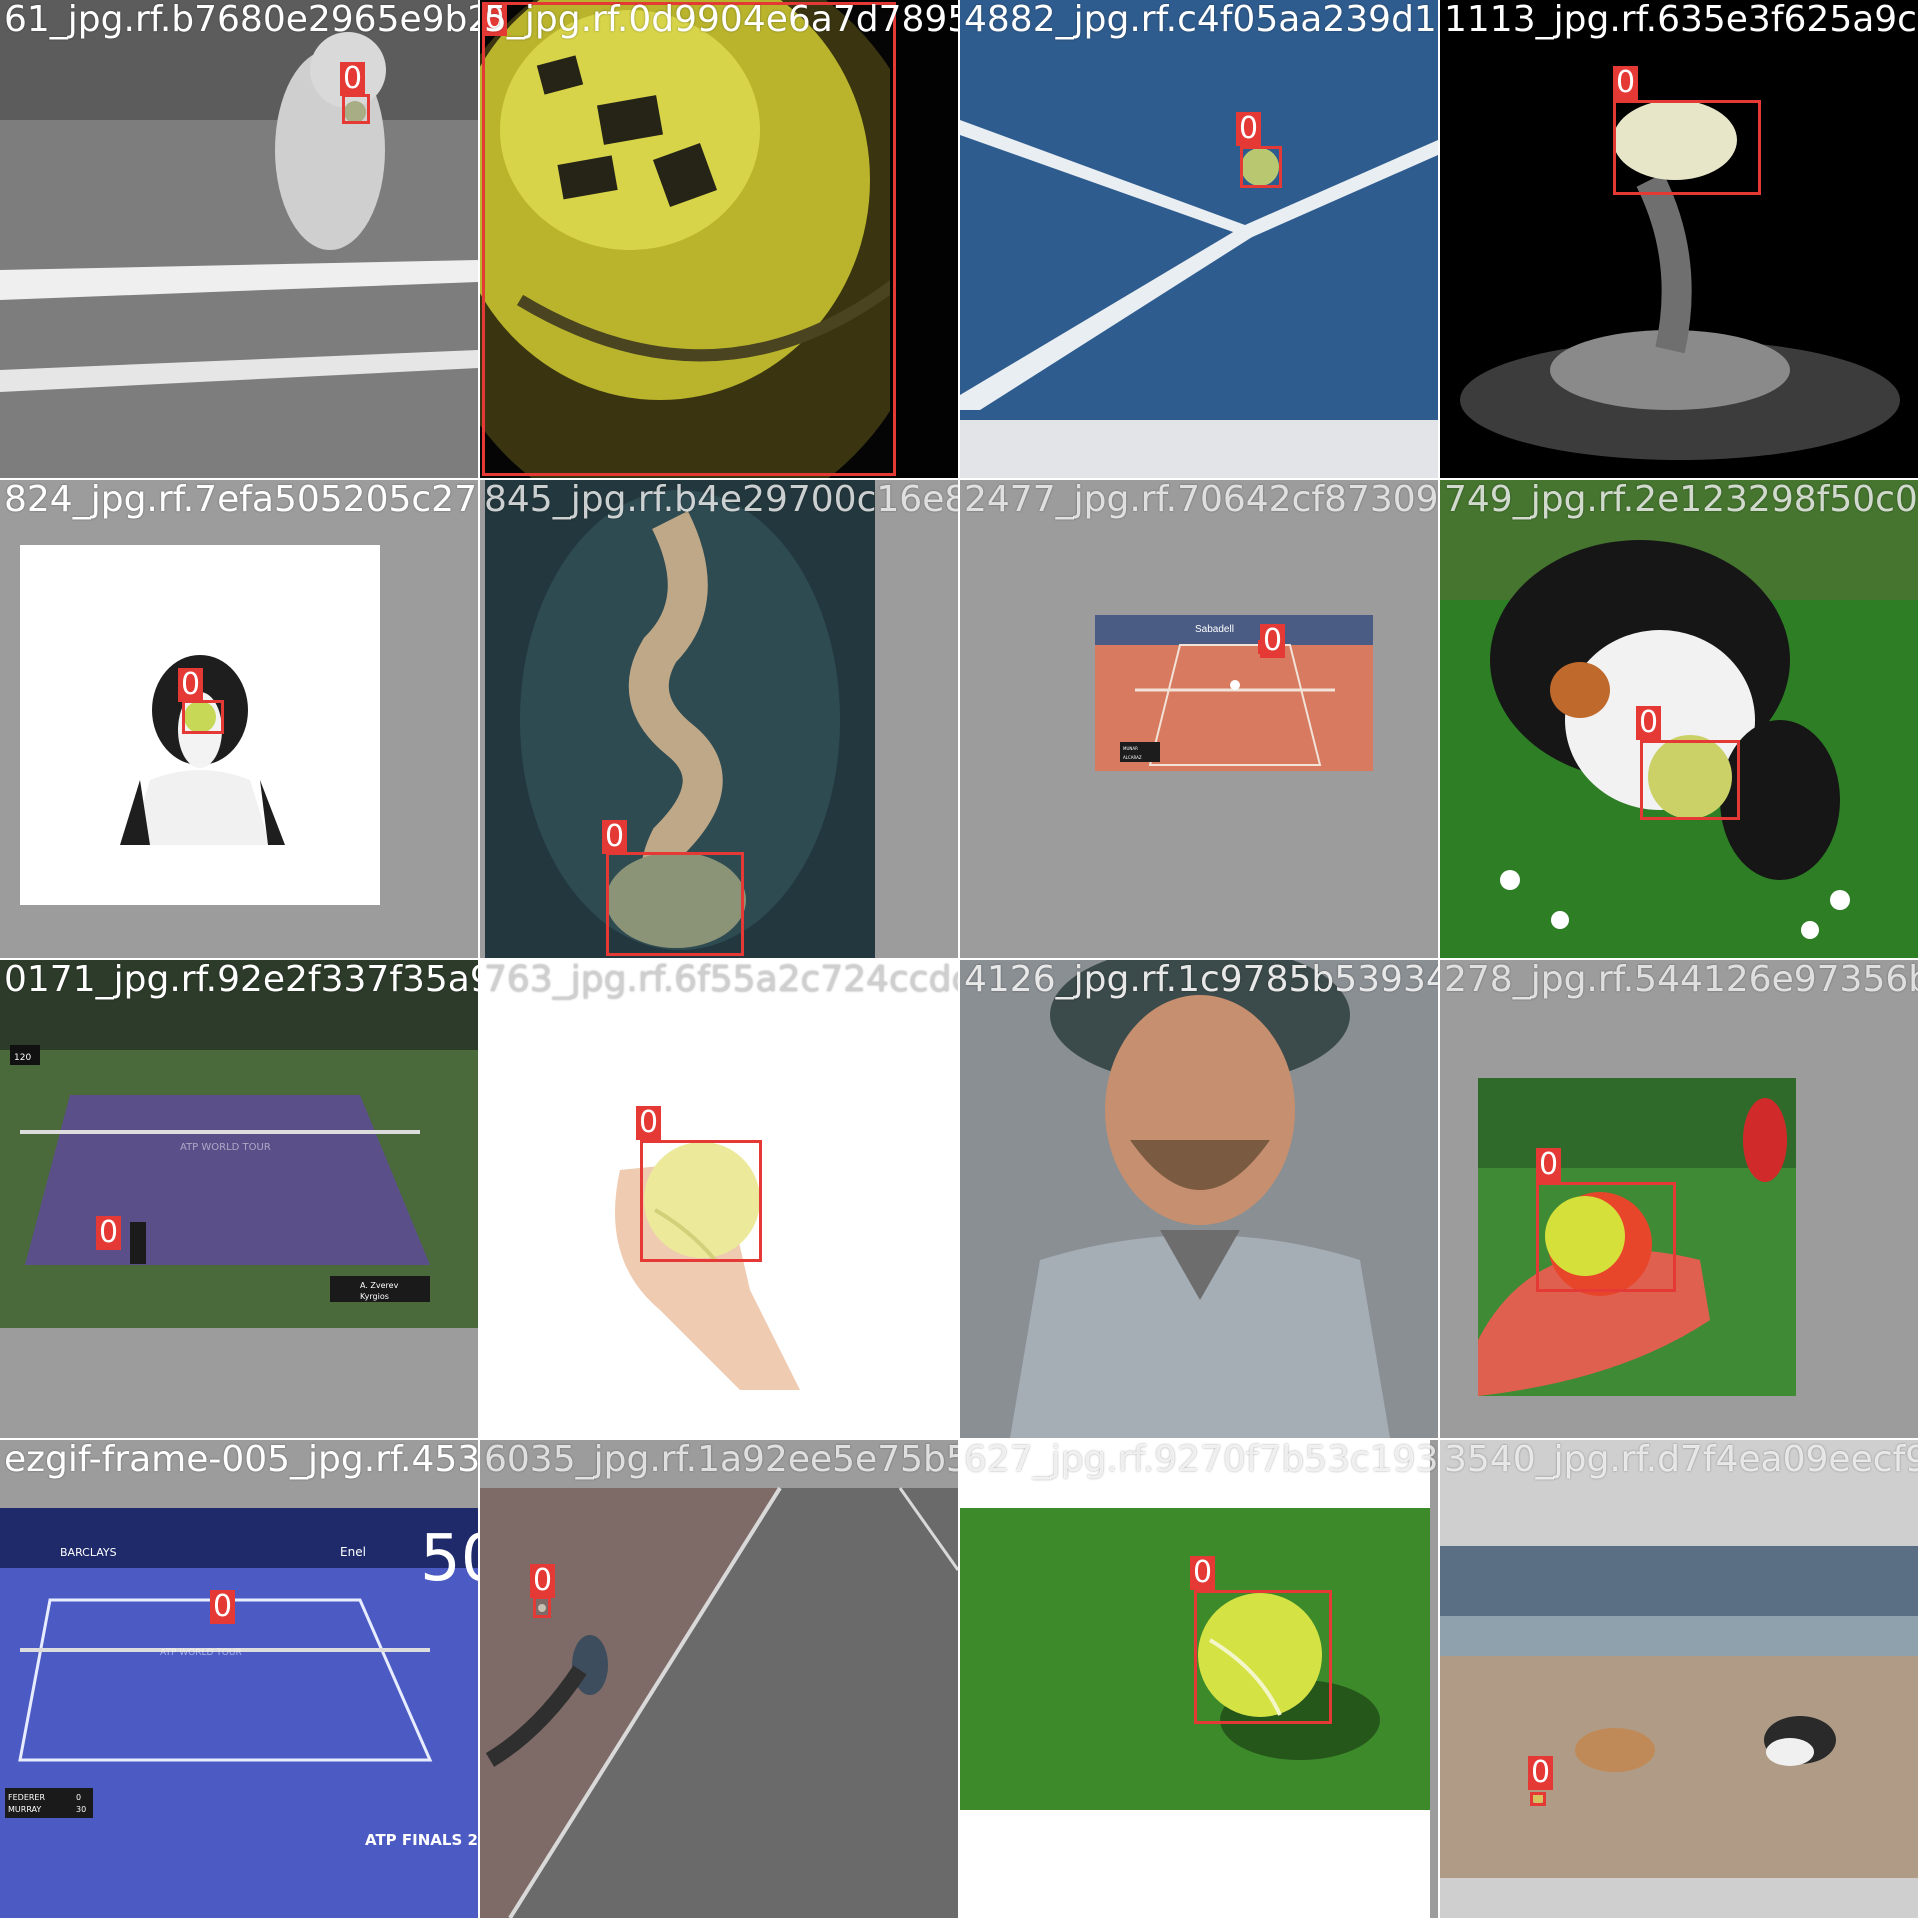 Image resolution: width=1920 pixels, height=1920 pixels. Describe the element at coordinates (1681, 1460) in the screenshot. I see `tile-16-filename: 3540_jpg.rf.d7f4ea09eecf9` at that location.